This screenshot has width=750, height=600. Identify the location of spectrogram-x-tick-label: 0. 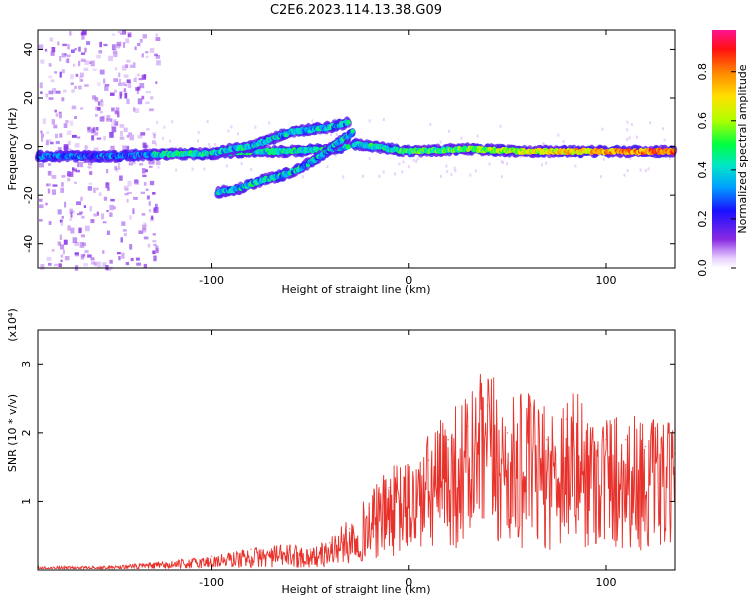
(408, 280).